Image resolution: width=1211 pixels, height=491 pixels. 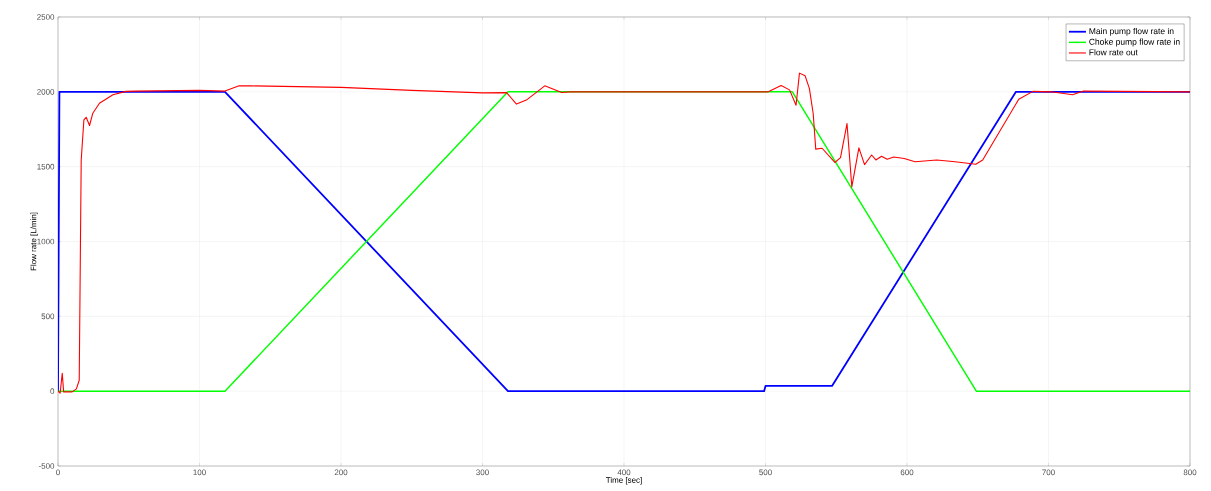 I want to click on legend-label: Flow rate out, so click(x=1113, y=52).